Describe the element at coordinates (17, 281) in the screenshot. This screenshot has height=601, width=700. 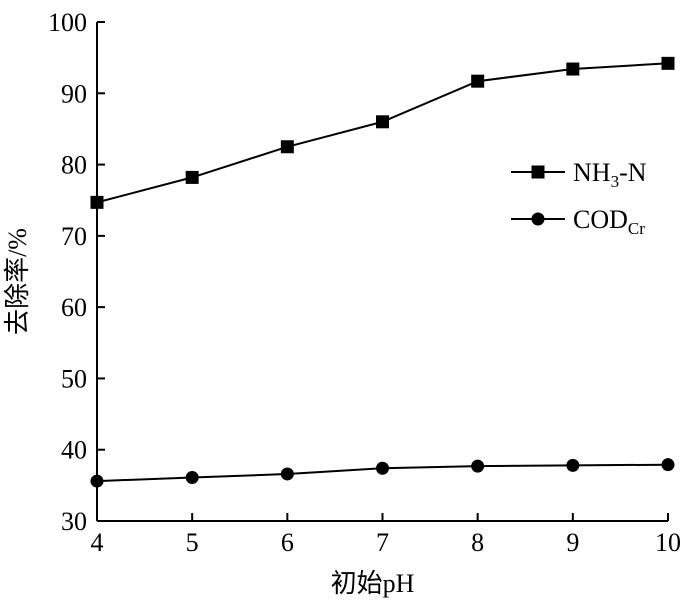
I see `y-axis-label: 去除率/%` at that location.